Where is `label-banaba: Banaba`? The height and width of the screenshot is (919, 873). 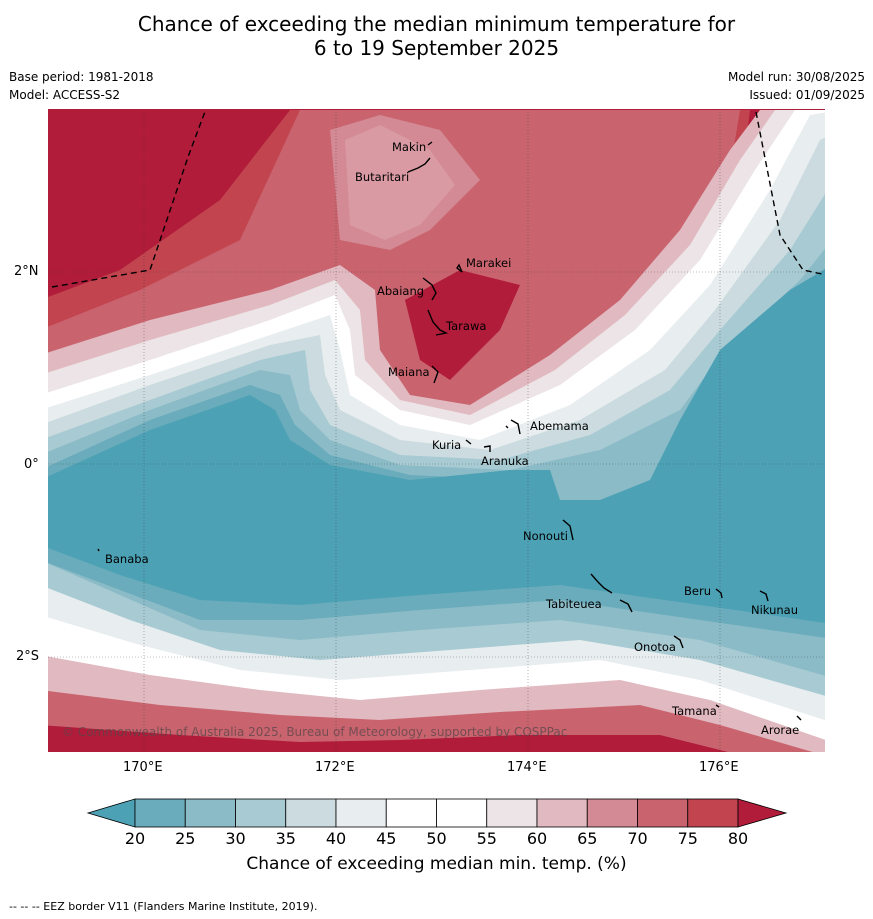
label-banaba: Banaba is located at coordinates (127, 559).